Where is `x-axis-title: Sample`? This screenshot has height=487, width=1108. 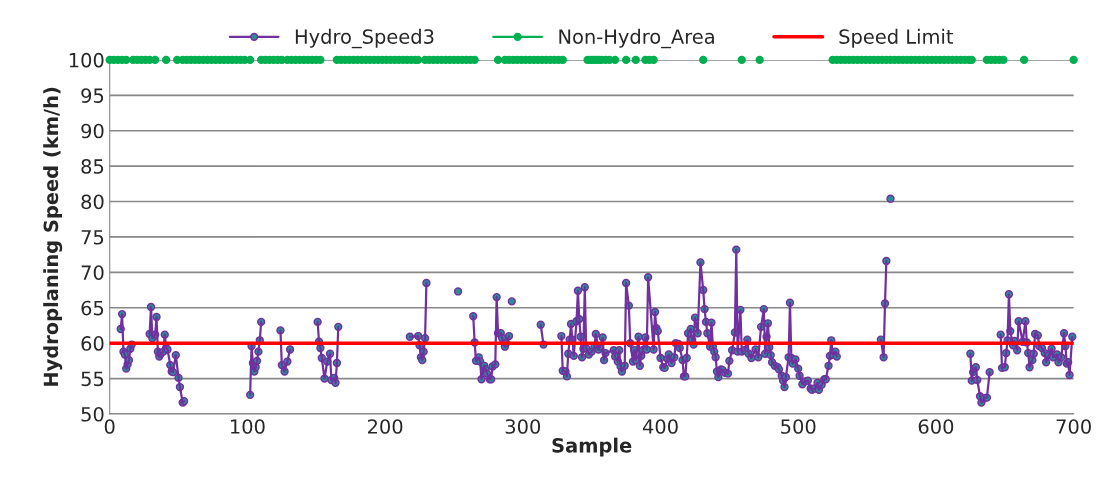 x-axis-title: Sample is located at coordinates (592, 447).